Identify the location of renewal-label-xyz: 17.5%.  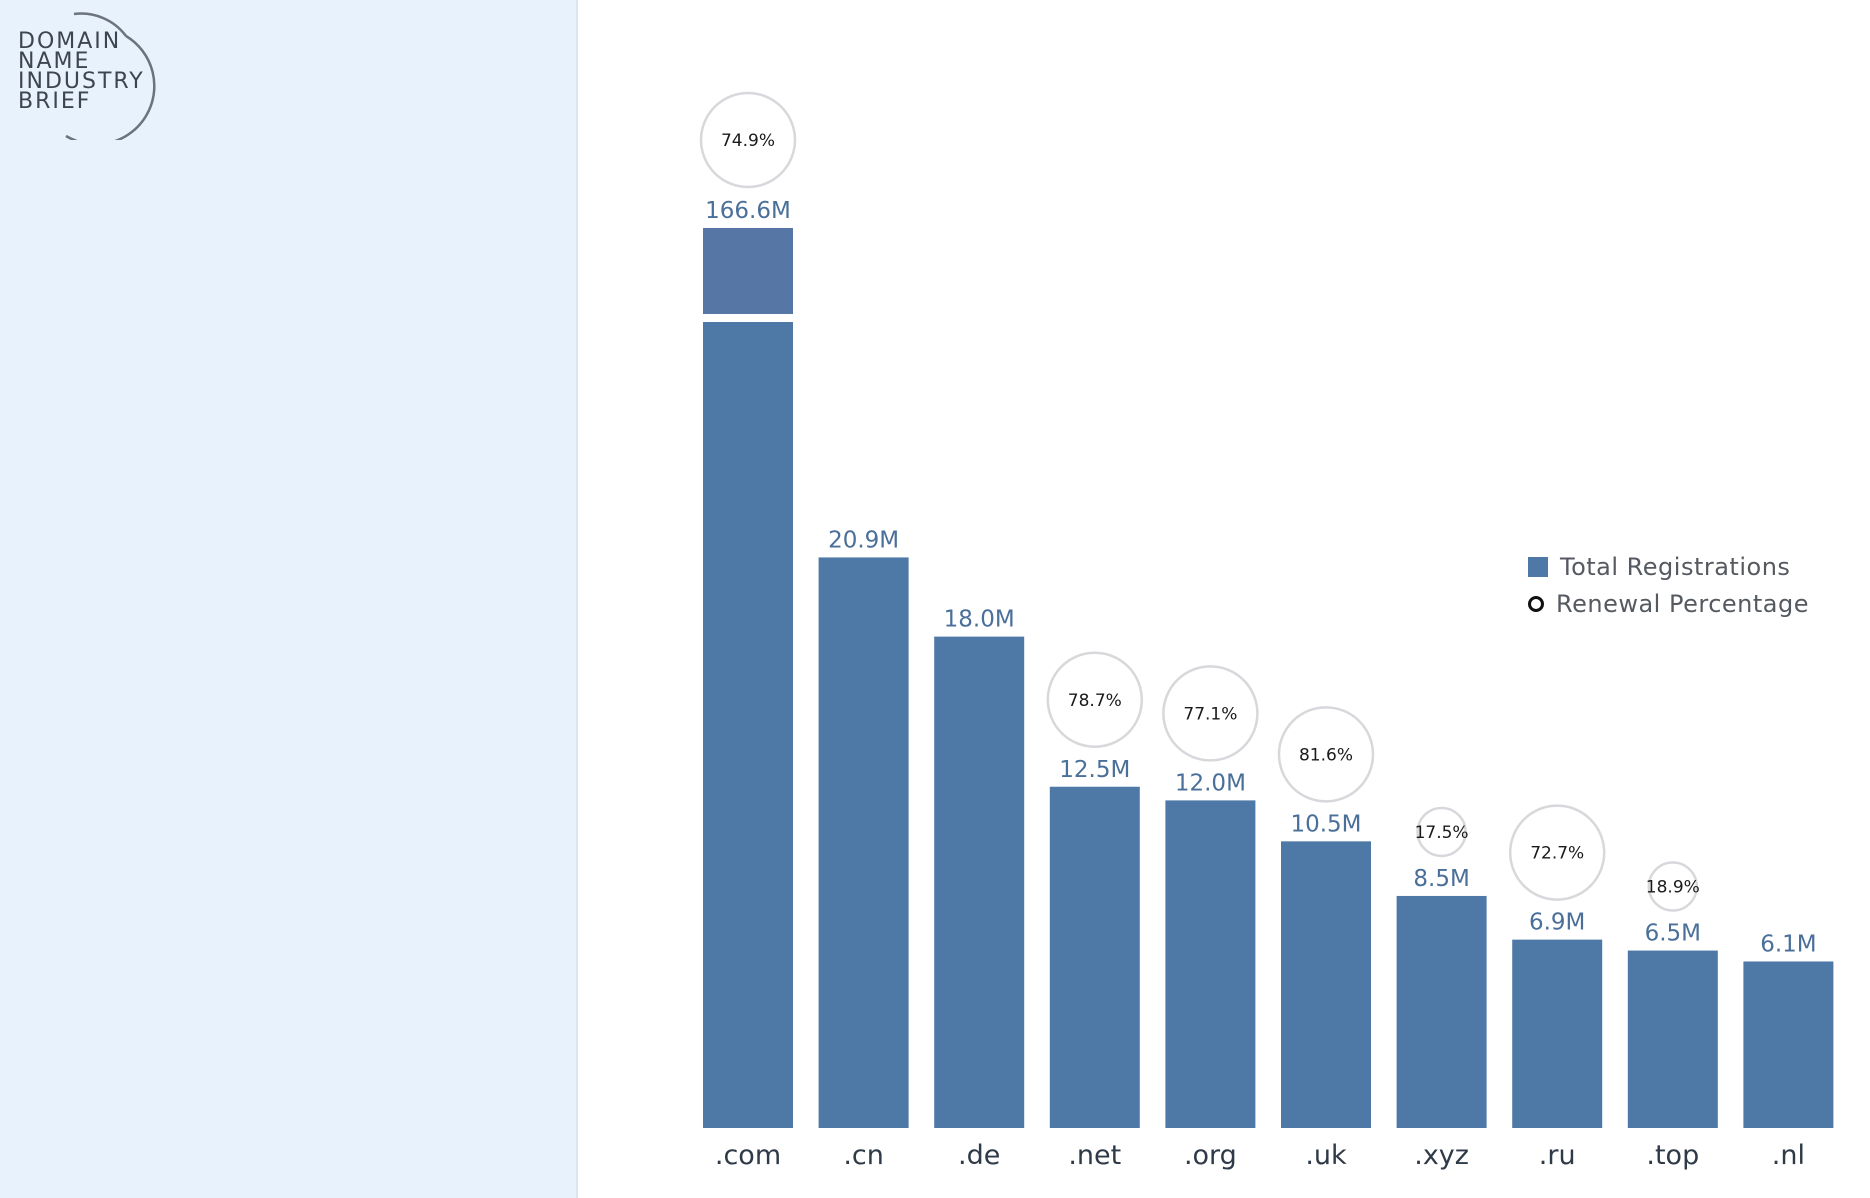
(1442, 833).